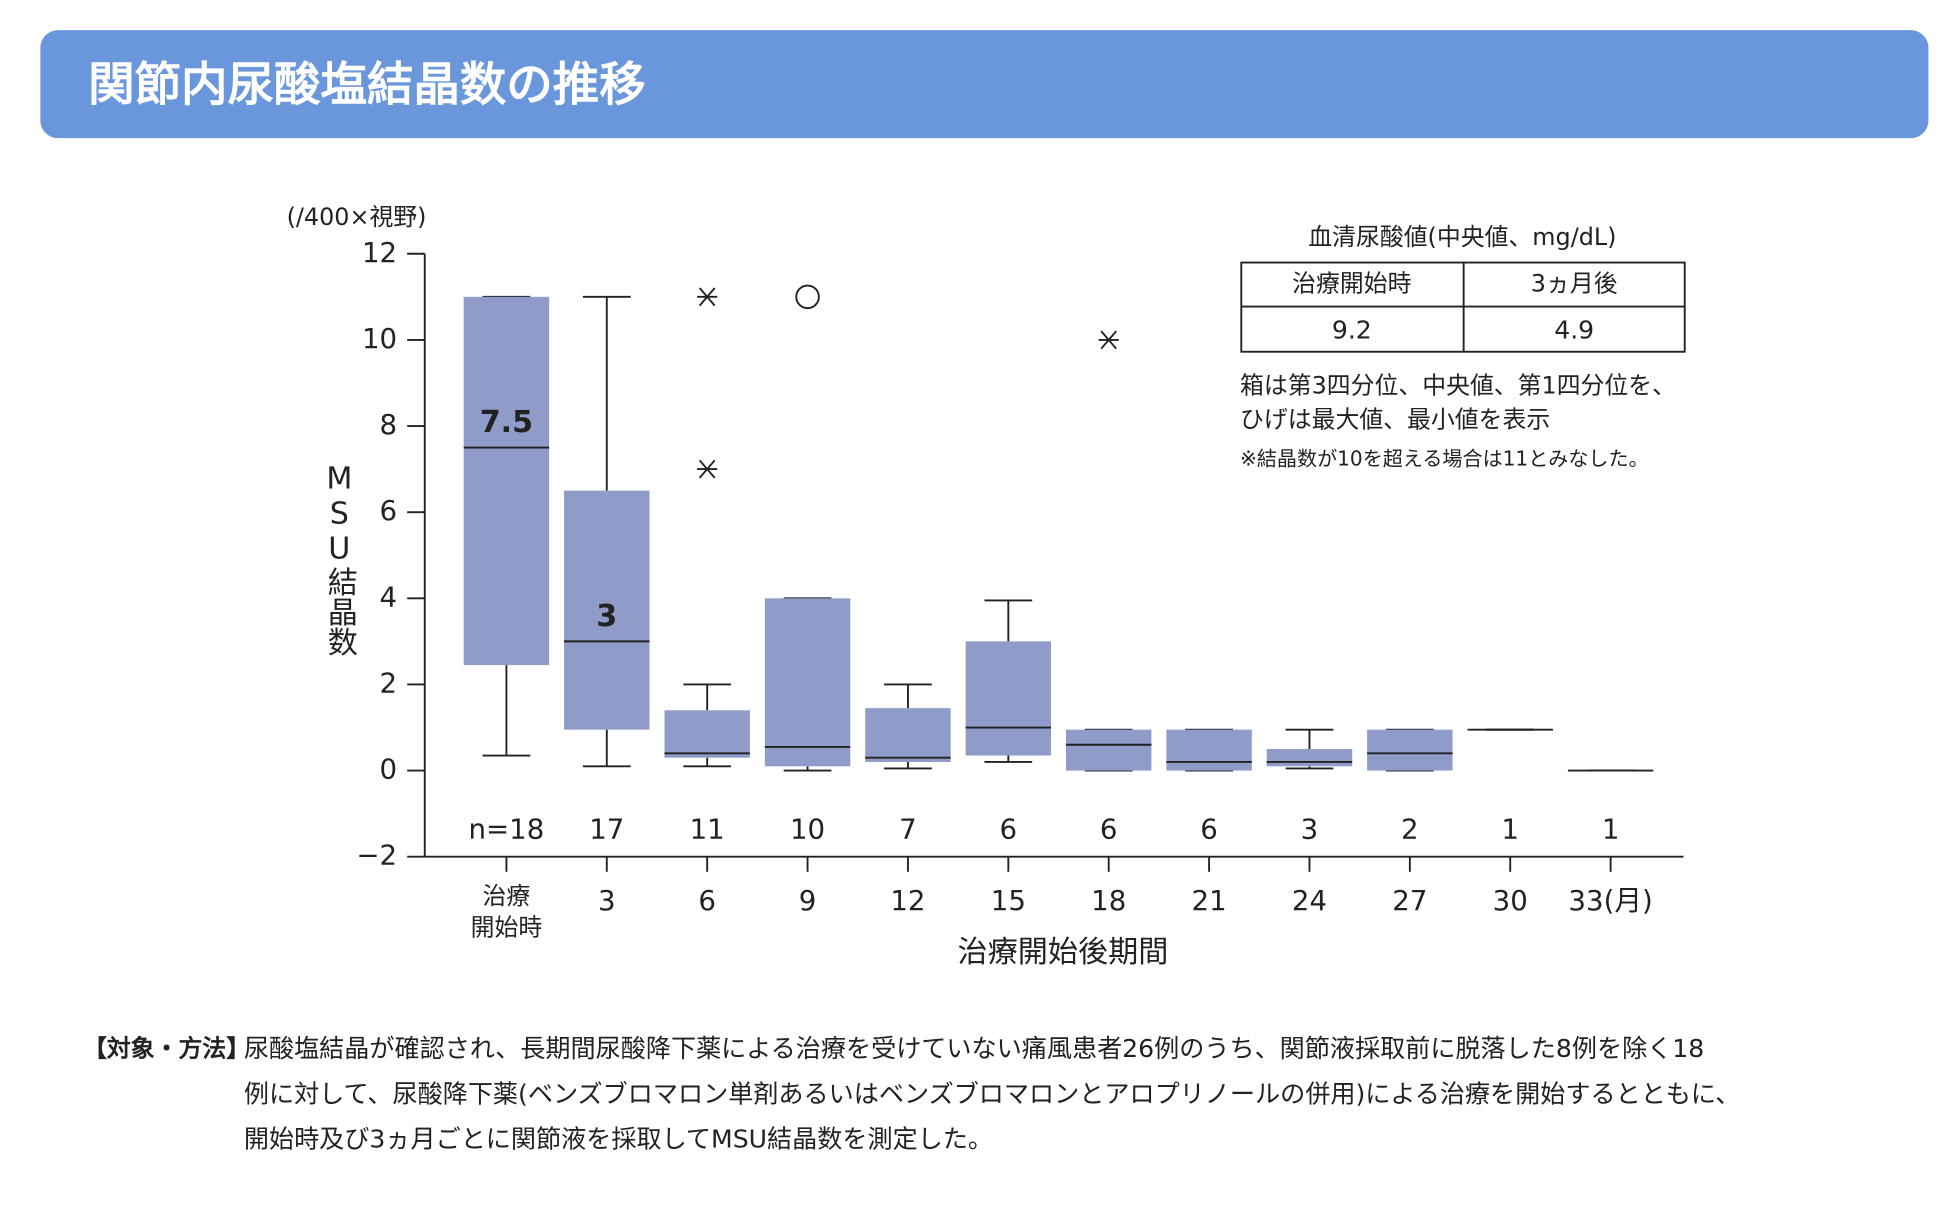 The width and height of the screenshot is (1960, 1216). What do you see at coordinates (389, 424) in the screenshot?
I see `y-tick-label: 8` at bounding box center [389, 424].